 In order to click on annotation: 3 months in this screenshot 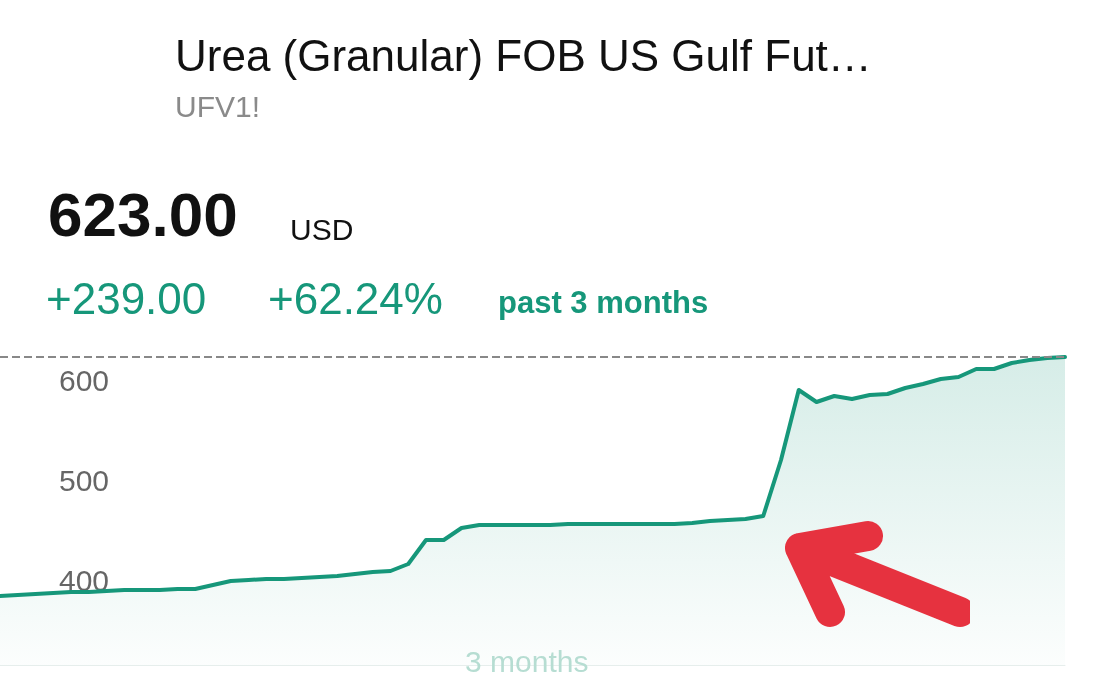, I will do `click(527, 661)`.